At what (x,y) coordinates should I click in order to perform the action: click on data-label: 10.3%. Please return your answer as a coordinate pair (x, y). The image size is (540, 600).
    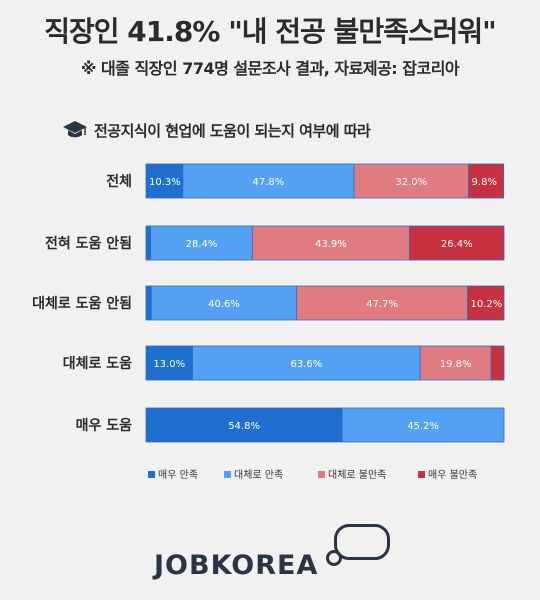
    Looking at the image, I should click on (165, 182).